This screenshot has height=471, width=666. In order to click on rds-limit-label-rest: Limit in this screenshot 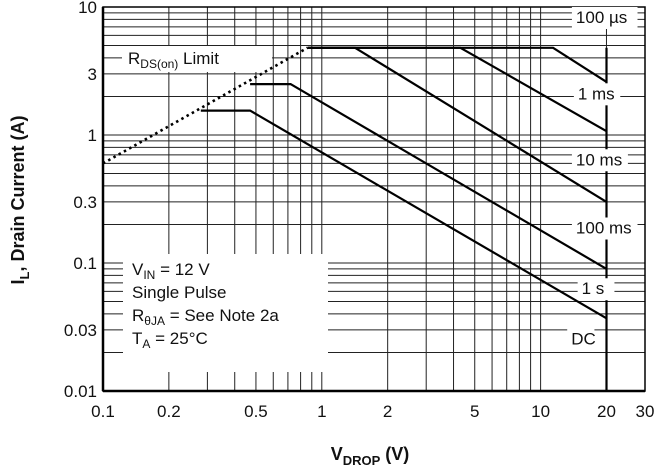, I will do `click(198, 58)`.